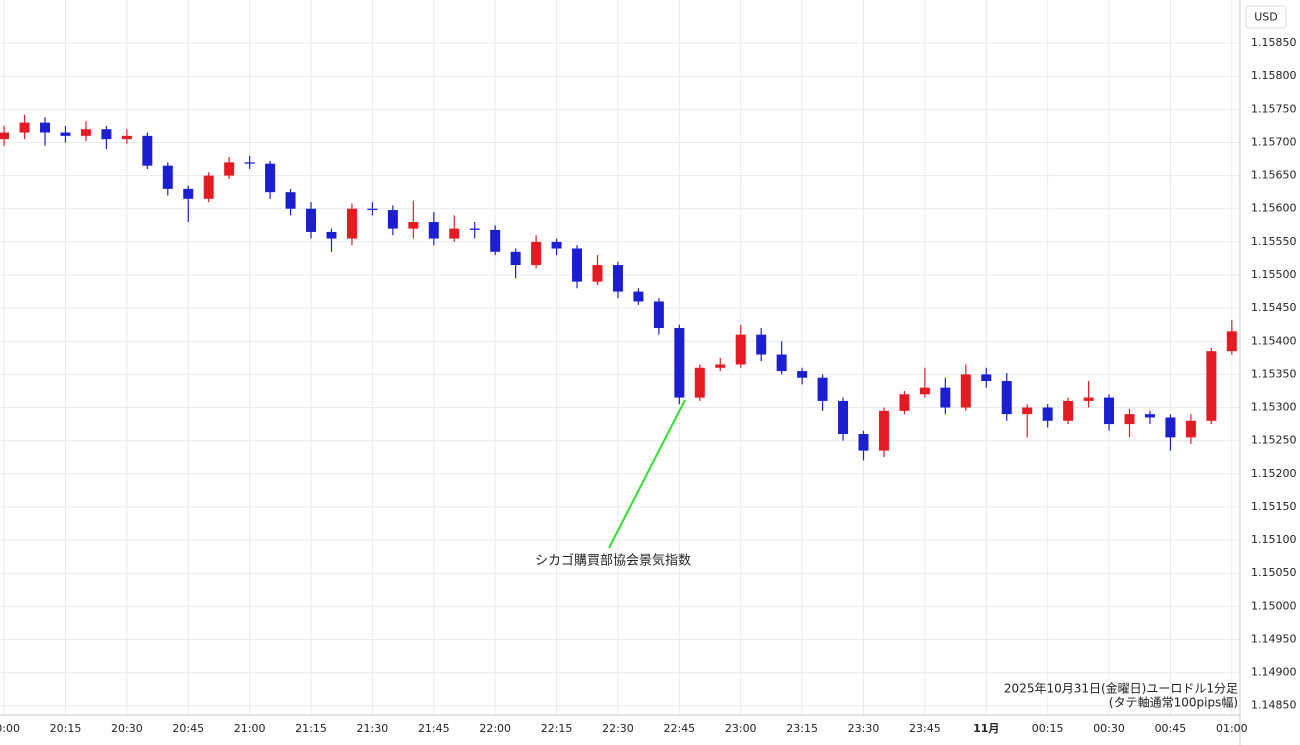 The height and width of the screenshot is (745, 1300). Describe the element at coordinates (925, 728) in the screenshot. I see `x-tick-label: 23:45` at that location.